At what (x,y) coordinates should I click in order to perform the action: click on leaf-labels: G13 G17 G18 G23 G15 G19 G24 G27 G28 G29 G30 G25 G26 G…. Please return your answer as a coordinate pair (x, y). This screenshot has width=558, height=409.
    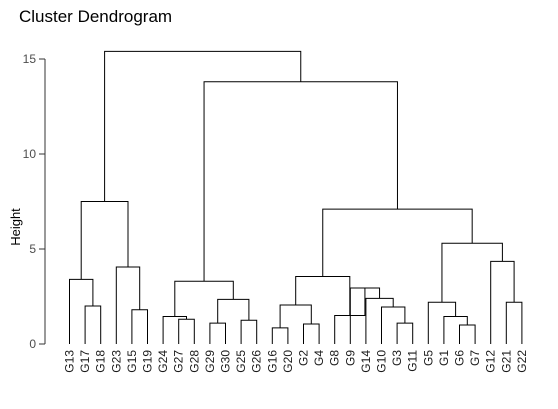
    Looking at the image, I should click on (296, 361).